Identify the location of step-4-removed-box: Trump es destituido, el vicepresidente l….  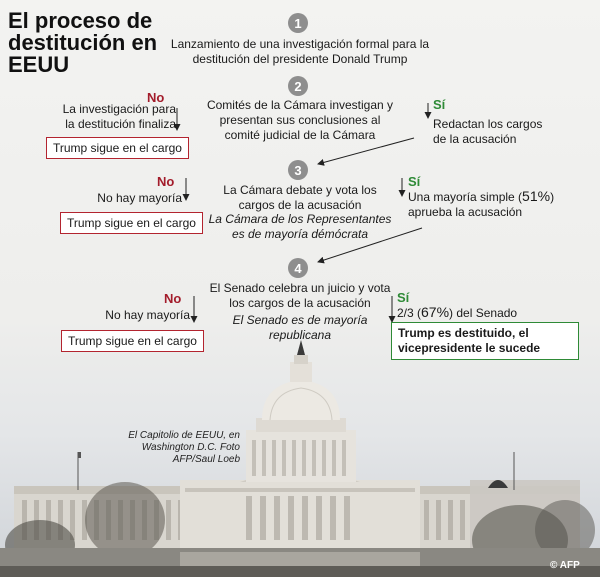
(485, 341).